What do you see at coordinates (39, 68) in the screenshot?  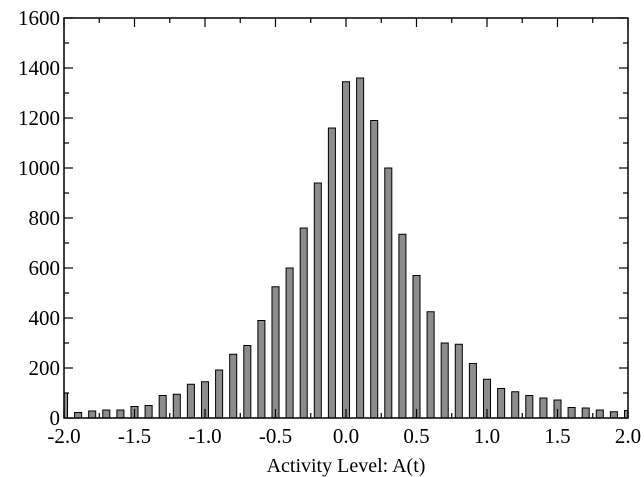 I see `y-tick-label: 1400` at bounding box center [39, 68].